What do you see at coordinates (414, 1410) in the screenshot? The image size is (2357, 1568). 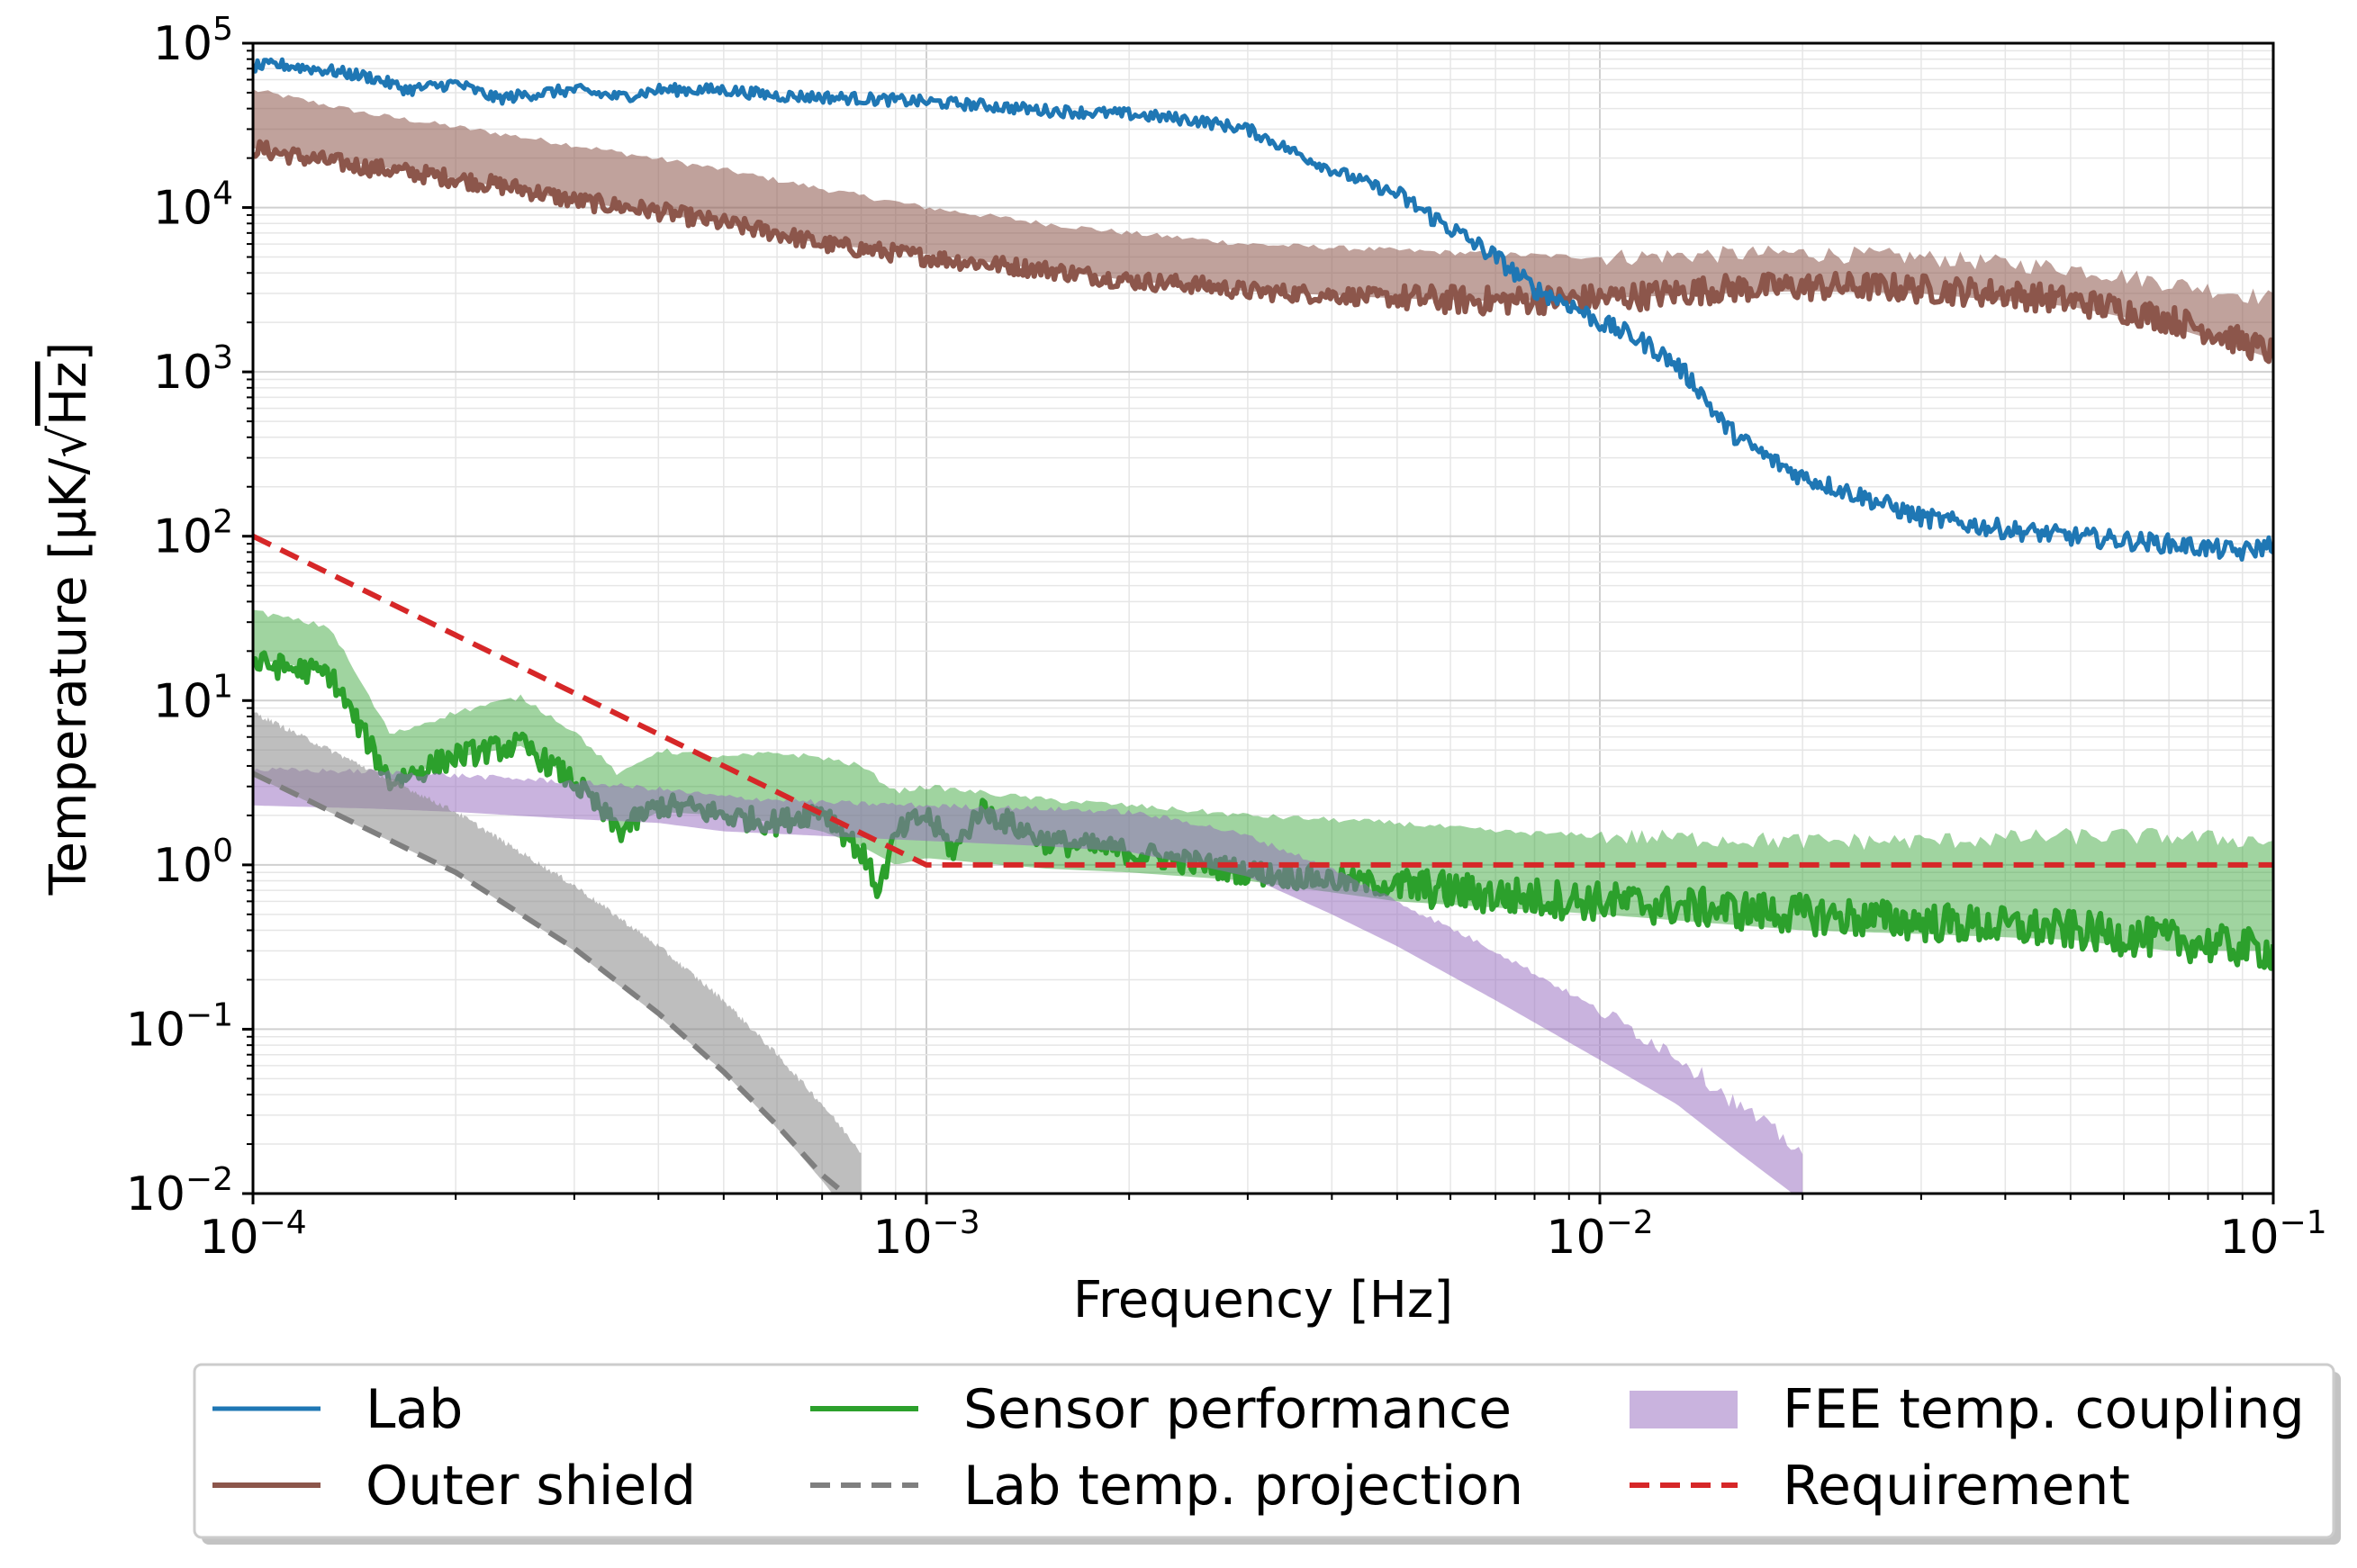 I see `legend-label-lab: Lab` at bounding box center [414, 1410].